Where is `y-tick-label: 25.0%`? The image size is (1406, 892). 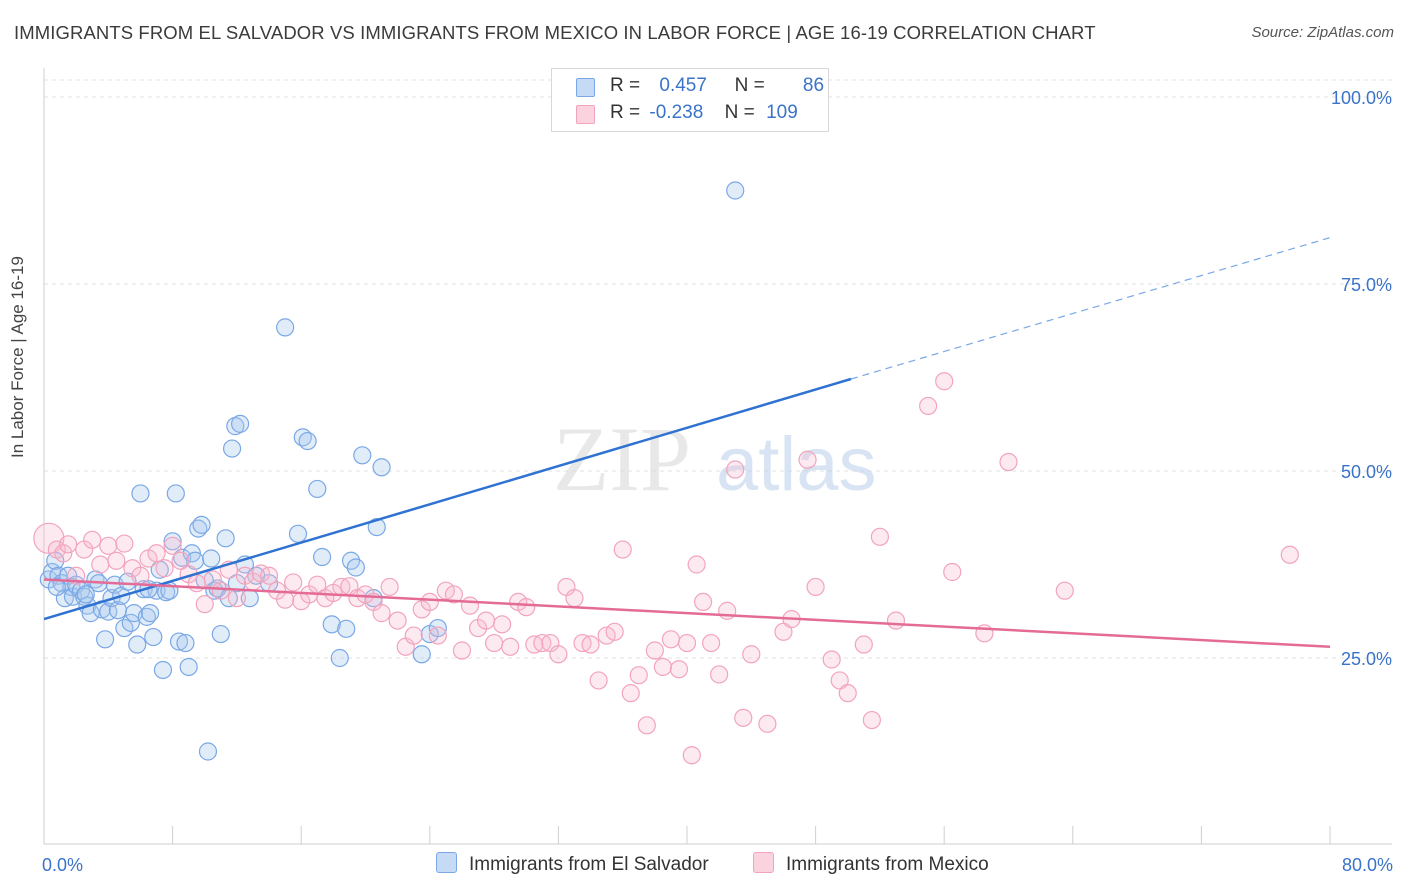
y-tick-label: 25.0% is located at coordinates (1366, 659).